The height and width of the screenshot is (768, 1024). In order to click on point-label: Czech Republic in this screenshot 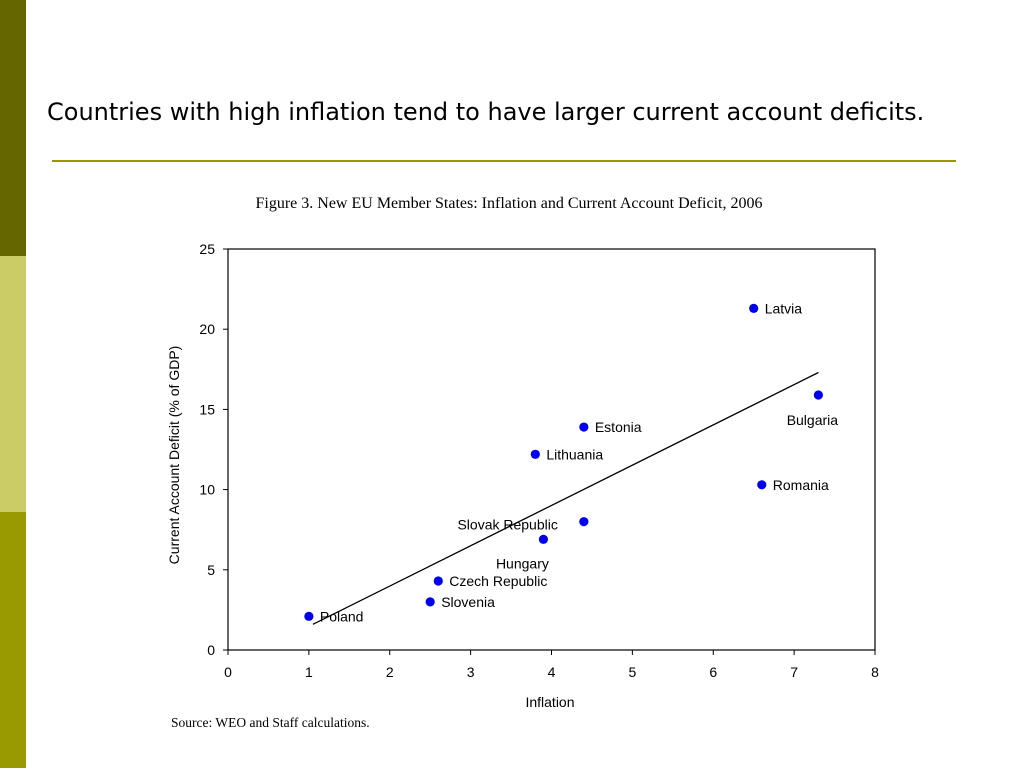, I will do `click(498, 581)`.